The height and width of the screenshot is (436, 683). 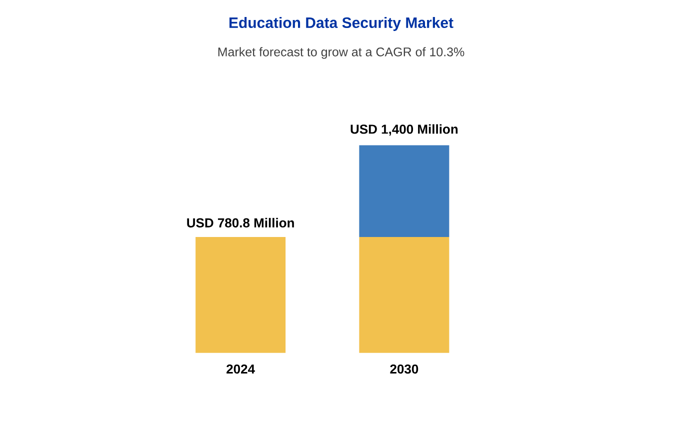 What do you see at coordinates (341, 53) in the screenshot?
I see `chart-subtitle: Market forecast to grow at a CAGR of 10.3%` at bounding box center [341, 53].